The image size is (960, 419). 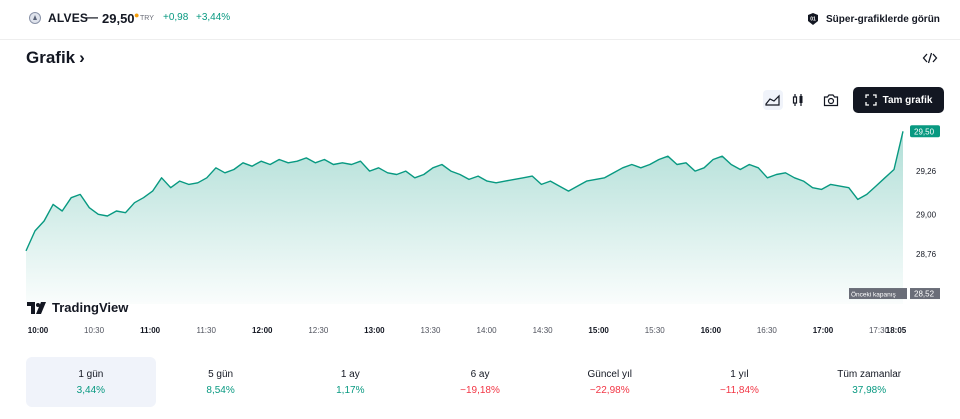 I want to click on x-tick-label: 16:30, so click(x=767, y=330).